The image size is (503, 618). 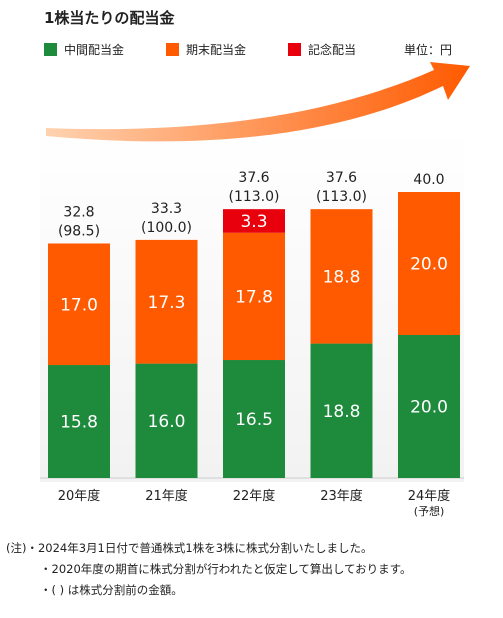 I want to click on bar-label-interim-3: 16.5, so click(x=254, y=420).